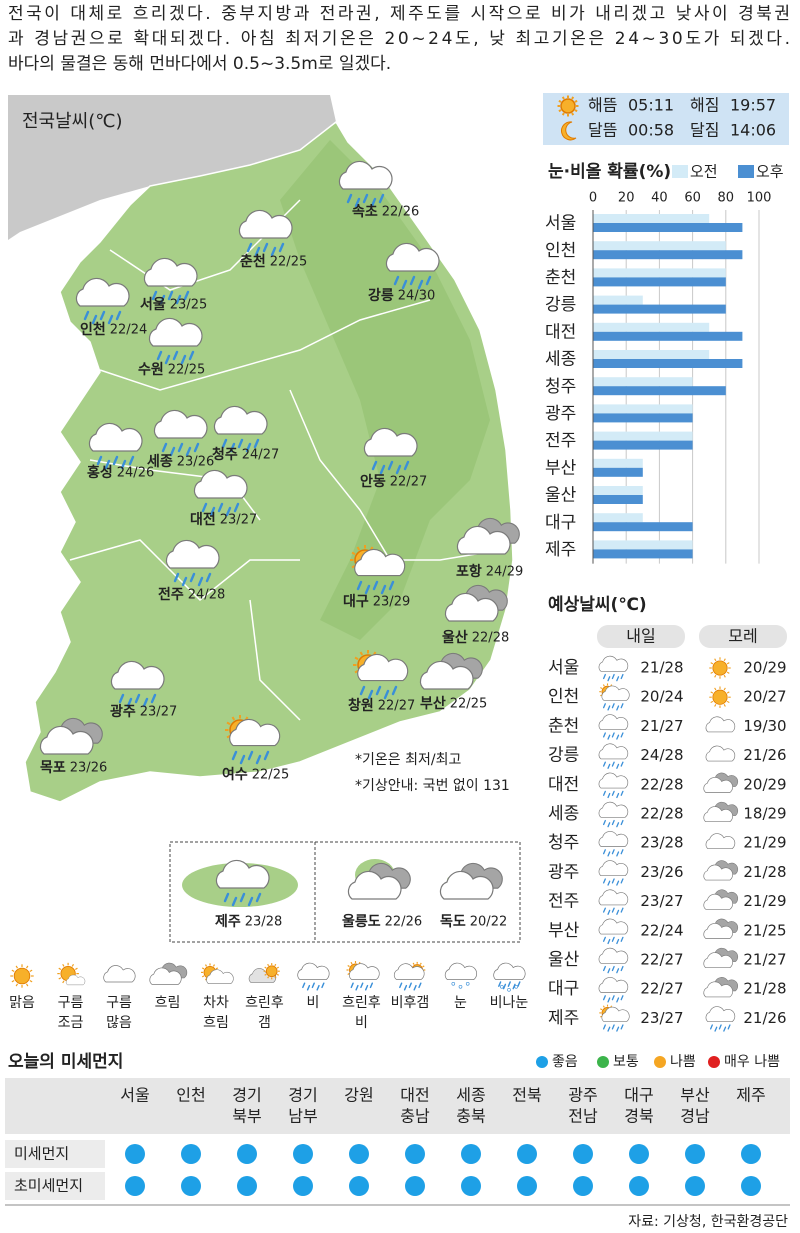 This screenshot has height=1233, width=800. Describe the element at coordinates (695, 1095) in the screenshot. I see `dust-region: 부산` at that location.